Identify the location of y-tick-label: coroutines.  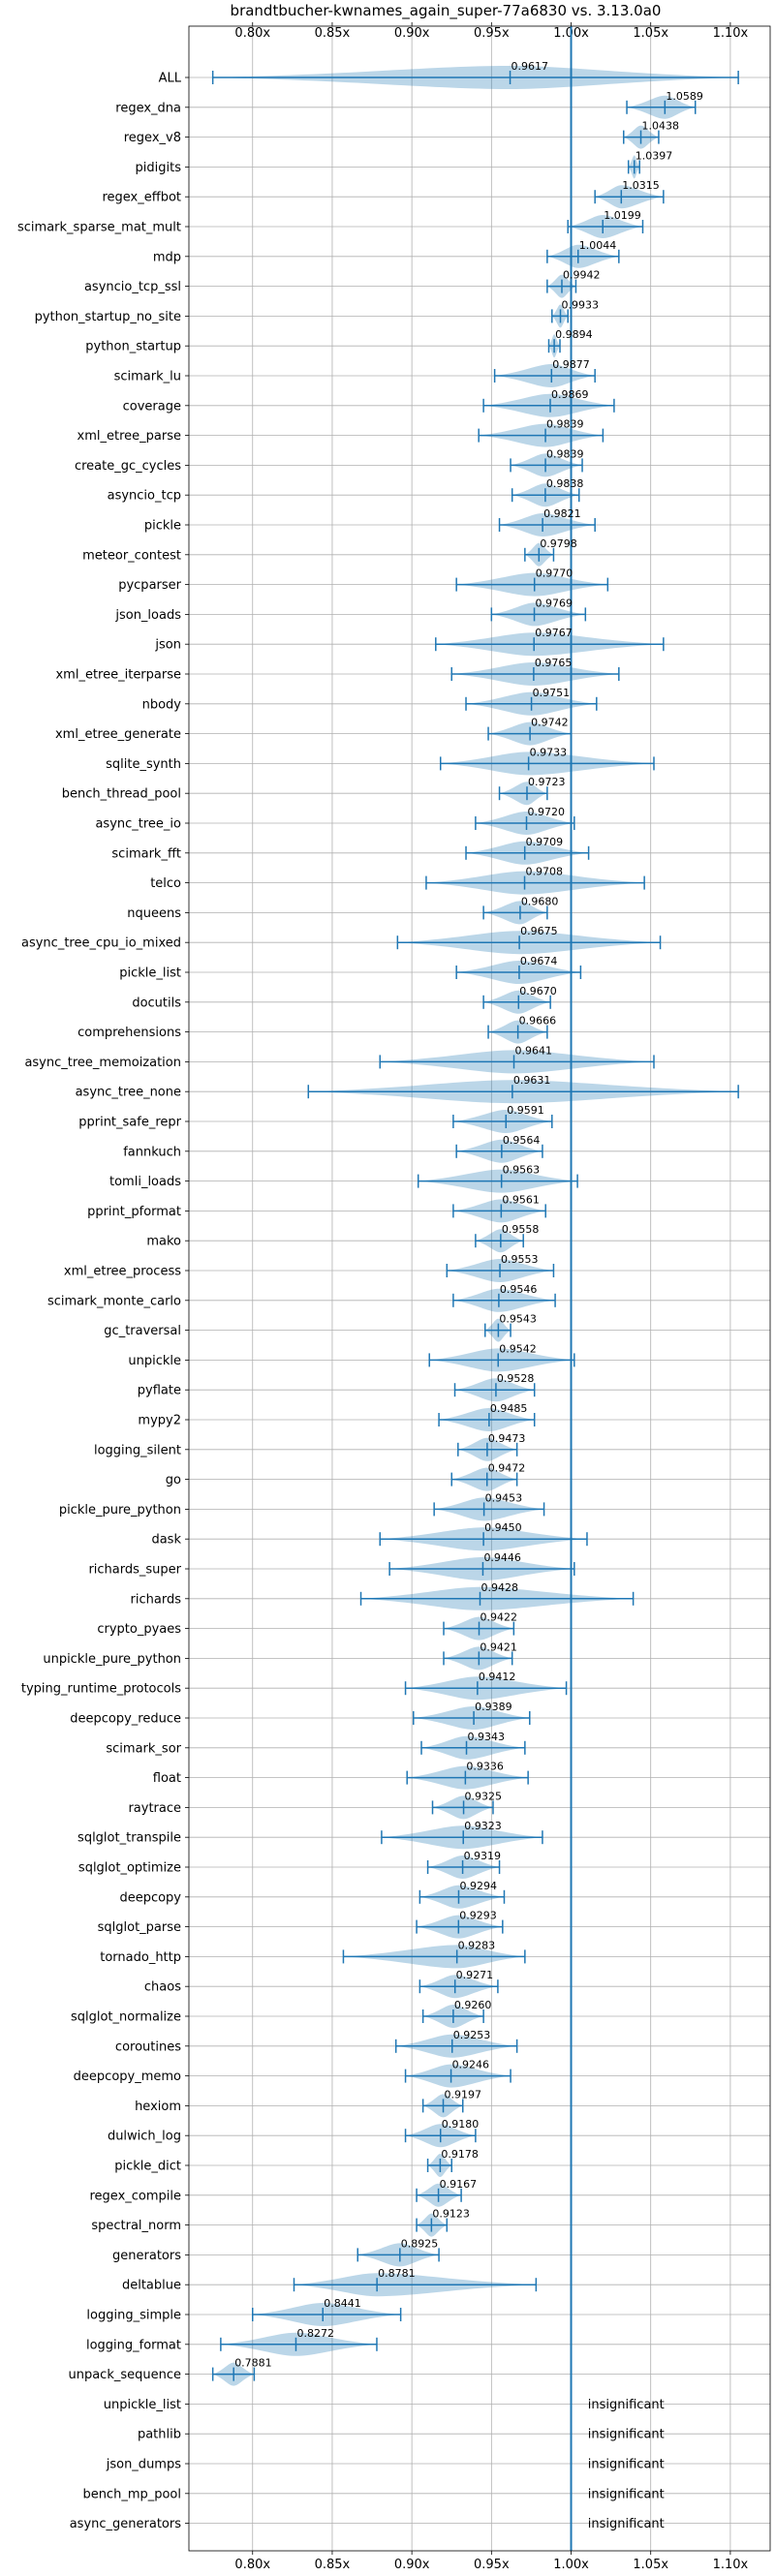
(148, 2046).